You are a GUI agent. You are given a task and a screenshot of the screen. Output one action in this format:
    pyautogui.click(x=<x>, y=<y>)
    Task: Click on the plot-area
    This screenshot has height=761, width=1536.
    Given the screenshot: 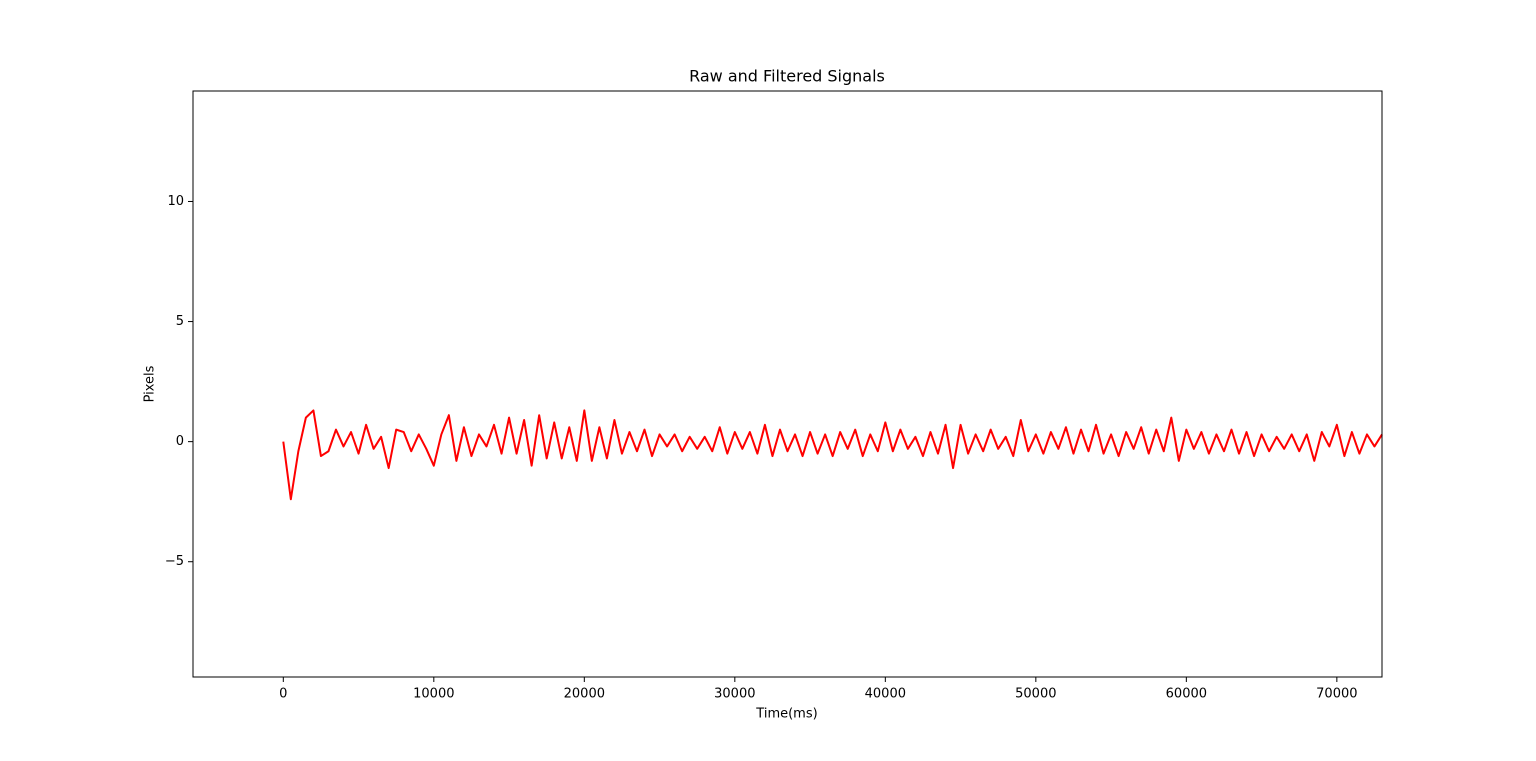 What is the action you would take?
    pyautogui.click(x=832, y=455)
    